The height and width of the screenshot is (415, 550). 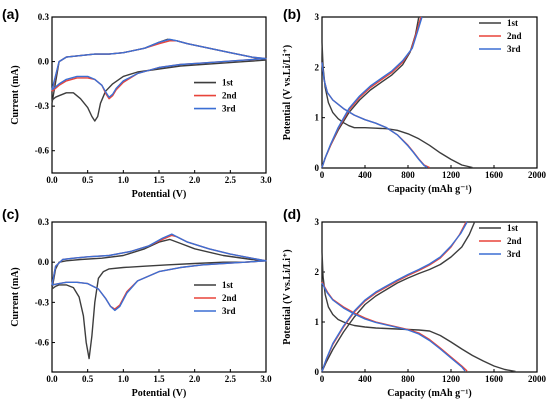 I want to click on panel-label: (c), so click(x=10, y=214).